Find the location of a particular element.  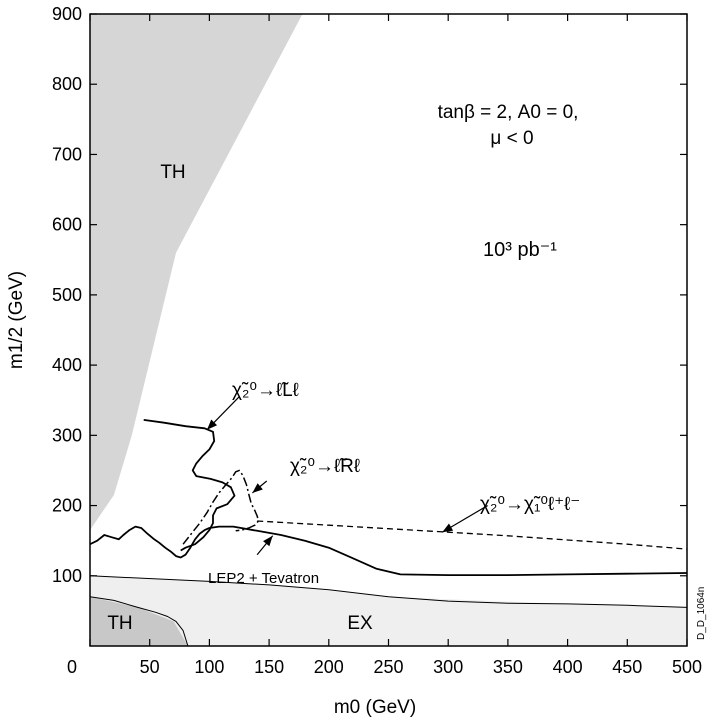

y-tick-label: 400 is located at coordinates (67, 365).